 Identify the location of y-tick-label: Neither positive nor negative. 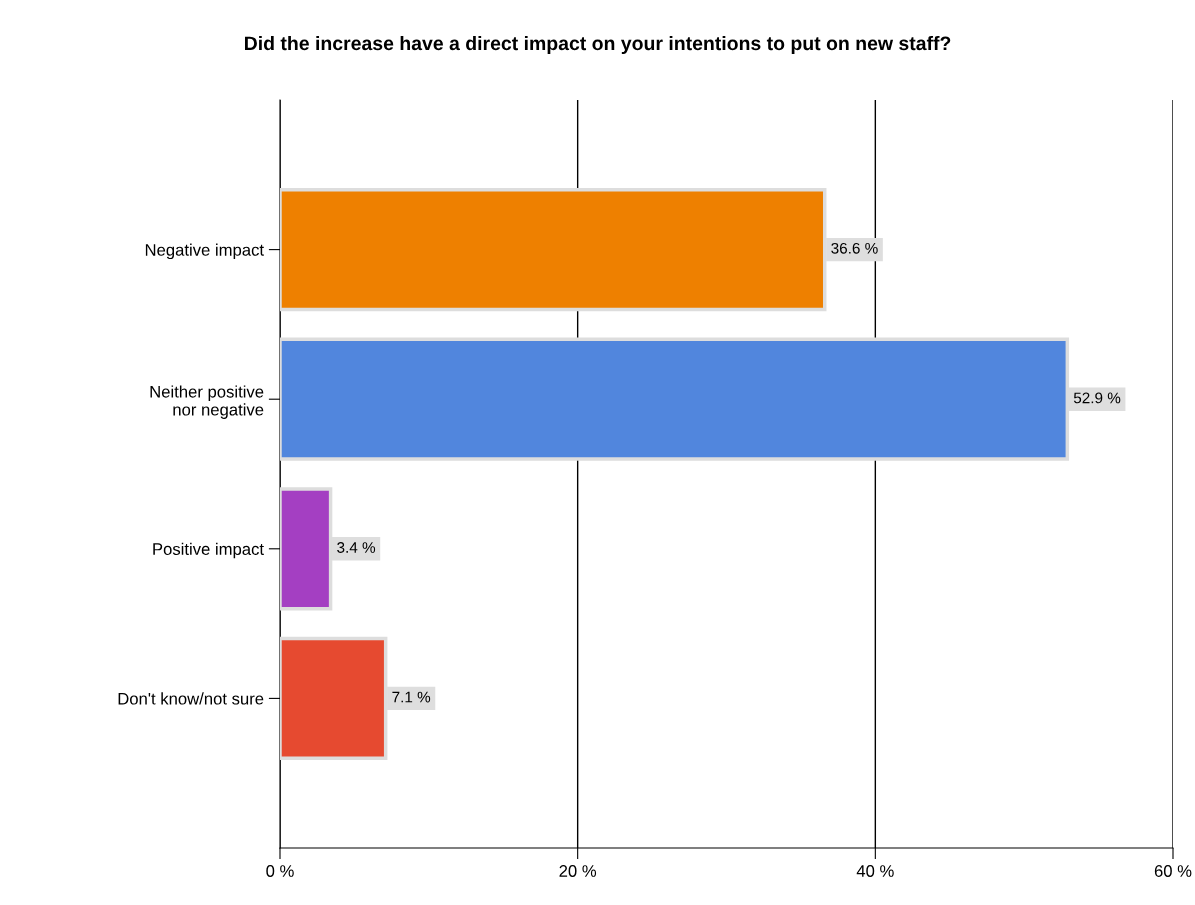
(207, 402).